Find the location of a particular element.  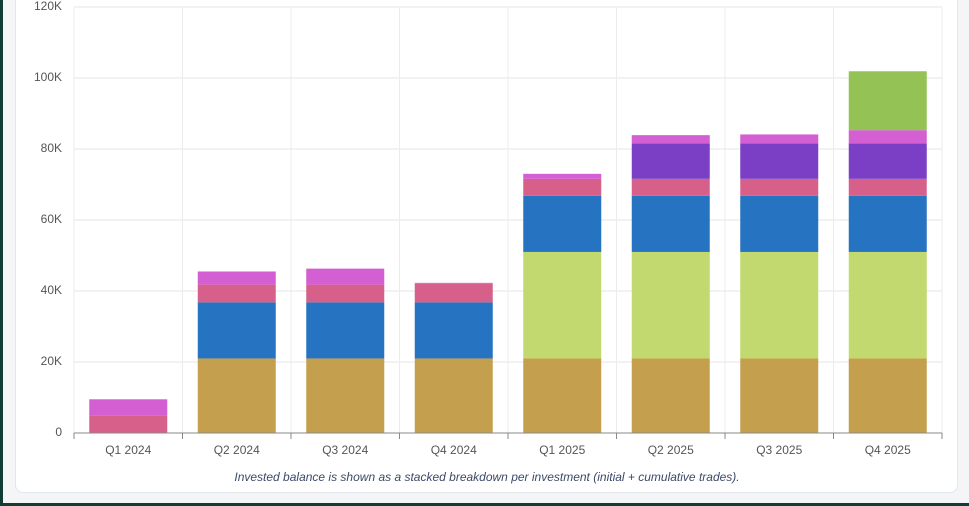

x-tick-label: Q2 2024 is located at coordinates (237, 450).